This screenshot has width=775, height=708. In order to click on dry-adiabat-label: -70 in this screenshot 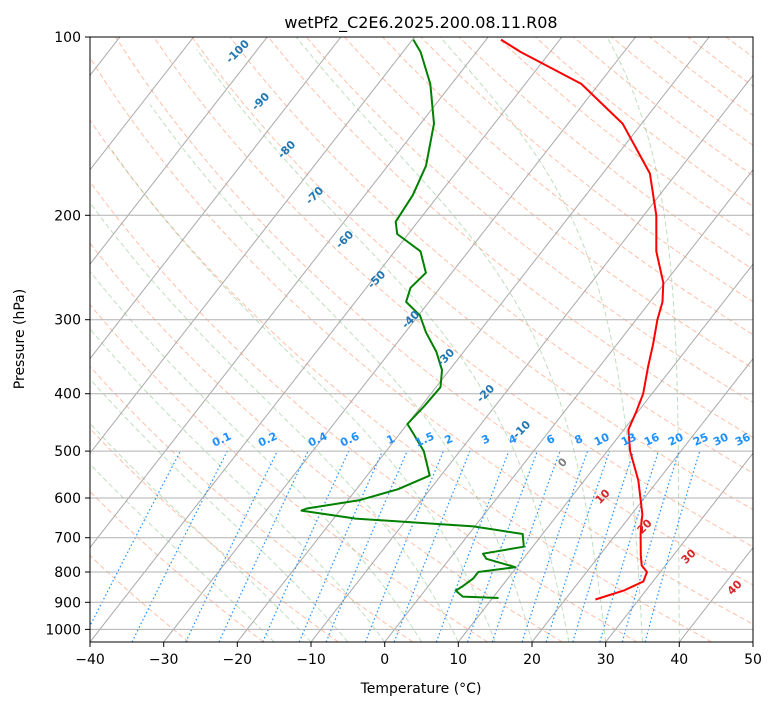, I will do `click(314, 195)`.